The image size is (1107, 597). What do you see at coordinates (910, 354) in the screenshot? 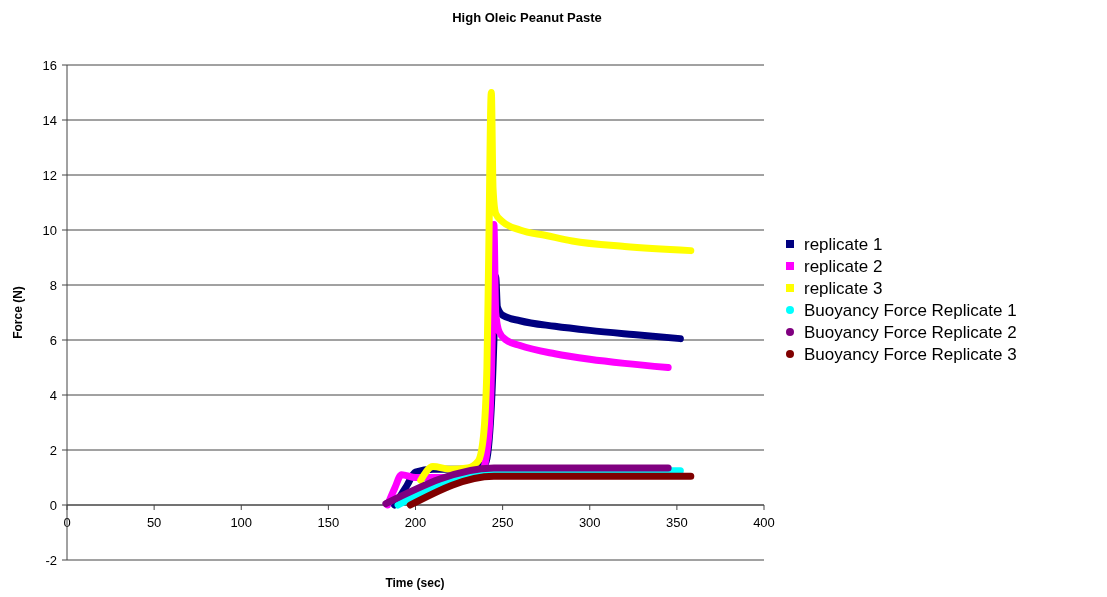
I see `legend-label: Buoyancy Force Replicate 3` at bounding box center [910, 354].